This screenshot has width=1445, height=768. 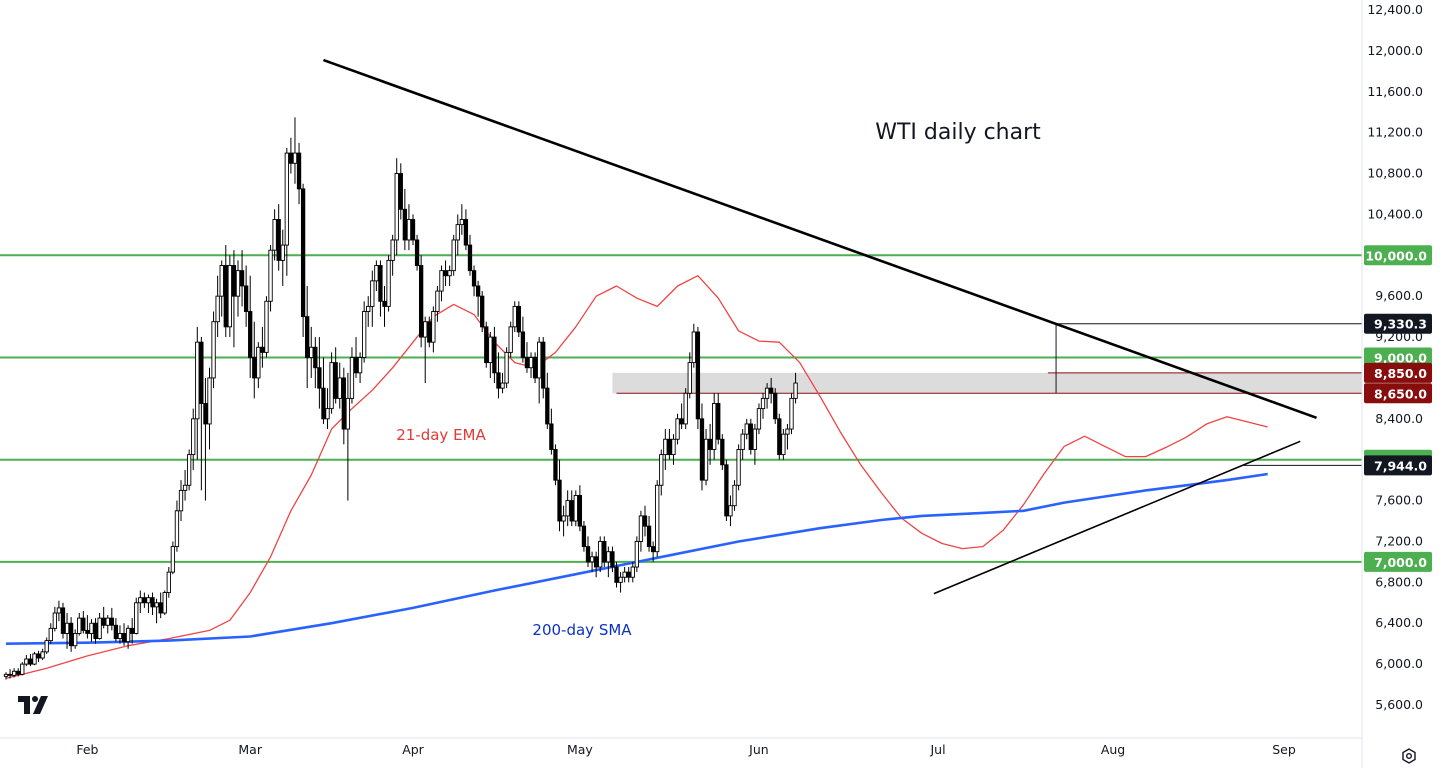 I want to click on price-label: 7,944.0, so click(x=1398, y=465).